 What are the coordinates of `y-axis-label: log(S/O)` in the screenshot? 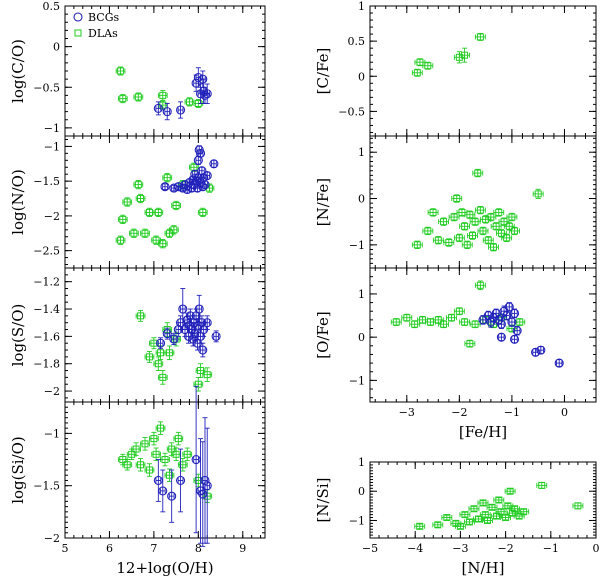 It's located at (18, 335).